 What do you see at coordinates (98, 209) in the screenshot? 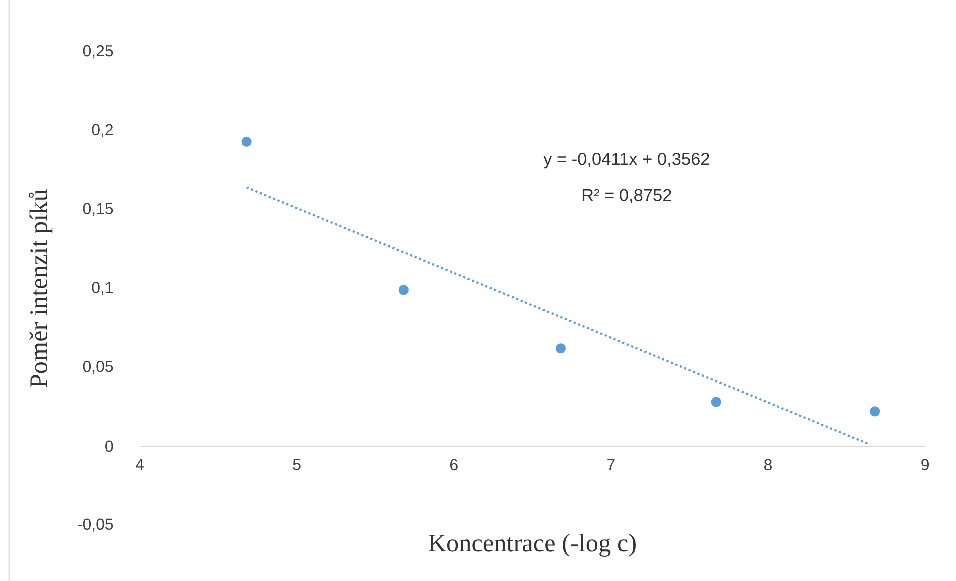
I see `y-tick-label: 0,15` at bounding box center [98, 209].